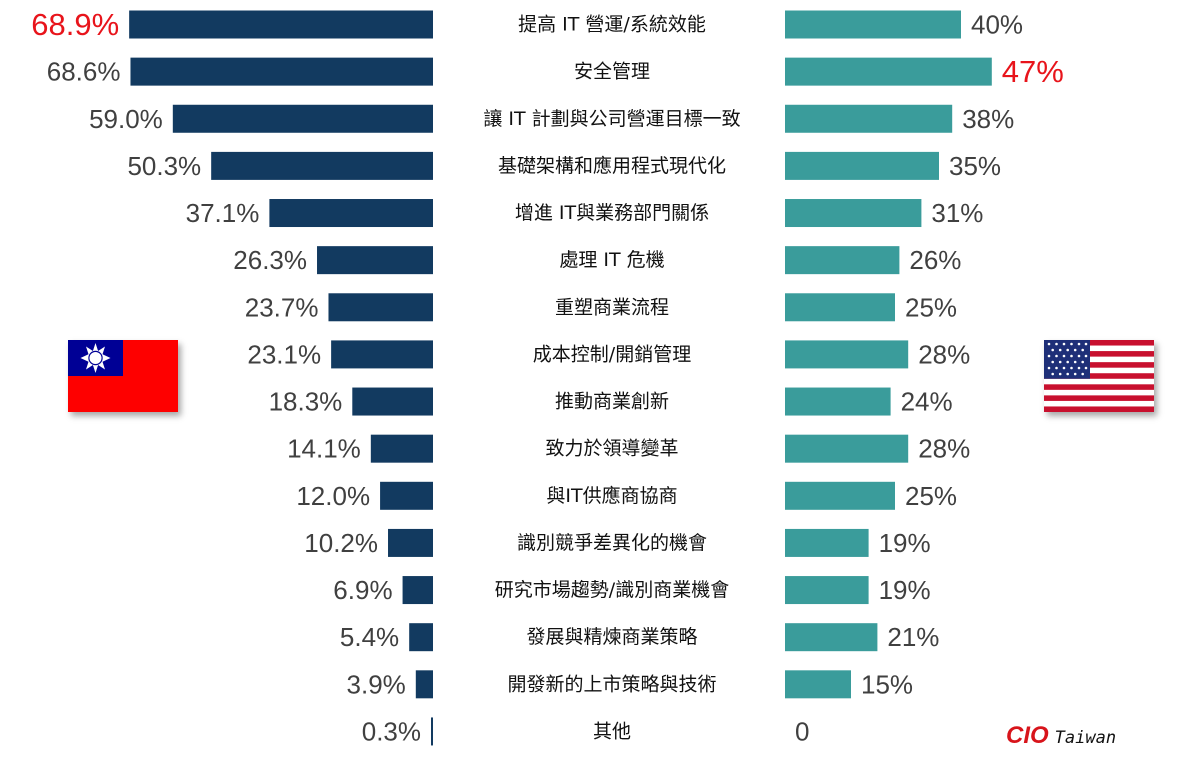 This screenshot has width=1200, height=757. I want to click on category-label: 開發新的上市策略與技術, so click(611, 684).